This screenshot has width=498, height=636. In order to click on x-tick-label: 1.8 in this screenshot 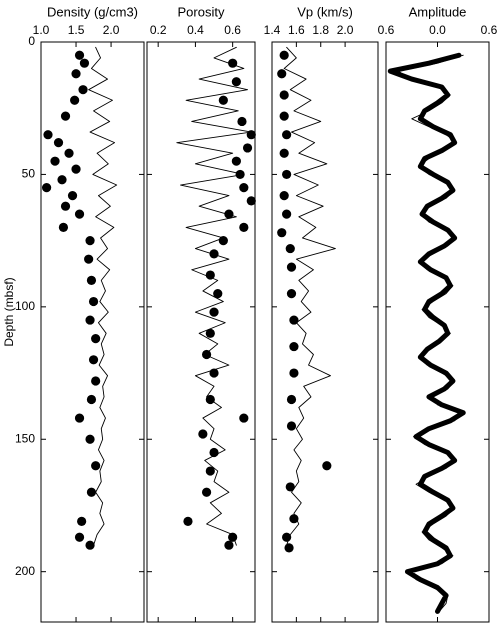, I will do `click(320, 30)`.